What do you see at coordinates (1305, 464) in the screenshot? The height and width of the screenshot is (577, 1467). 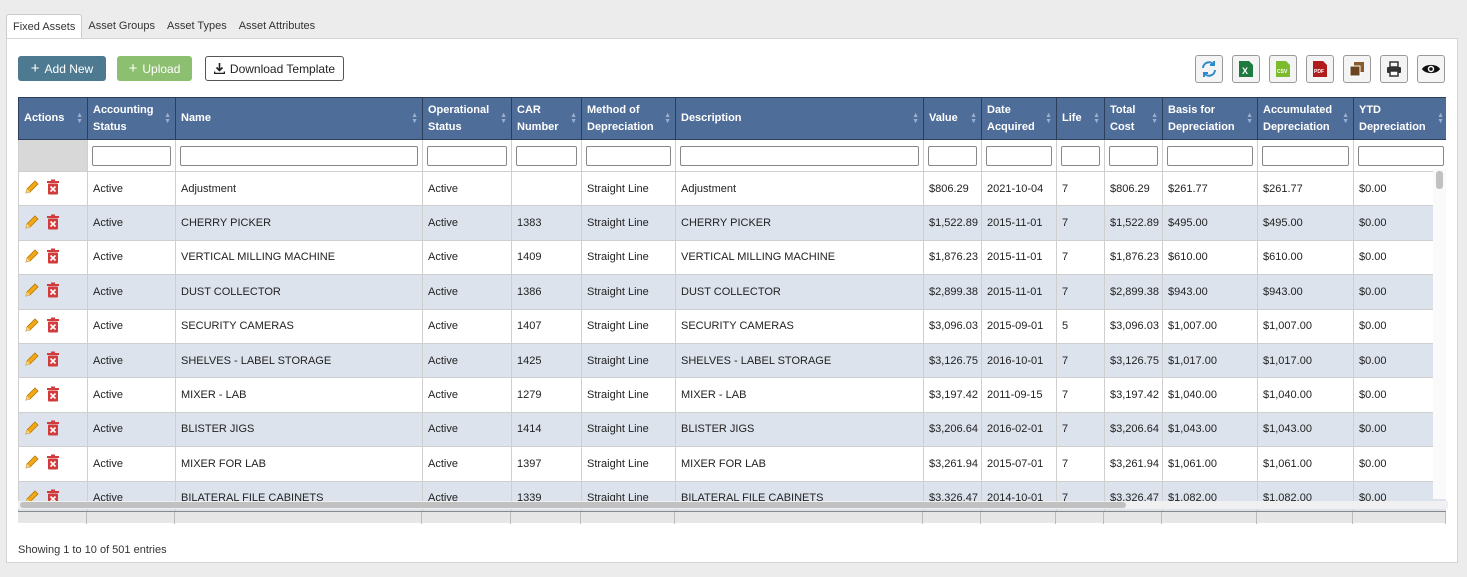 I see `cell-accumulated-depreciation: $1,061.00` at bounding box center [1305, 464].